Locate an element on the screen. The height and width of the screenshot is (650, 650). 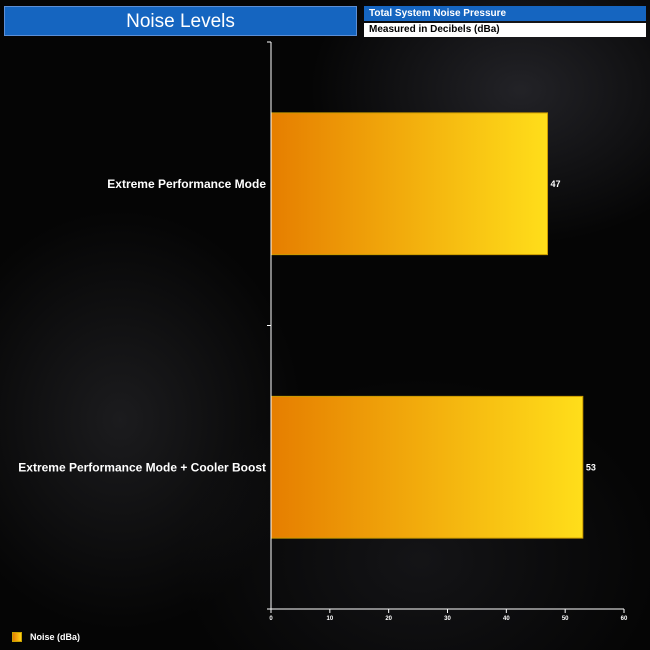
chart-subtitle: Total System Noise Pressure is located at coordinates (505, 13).